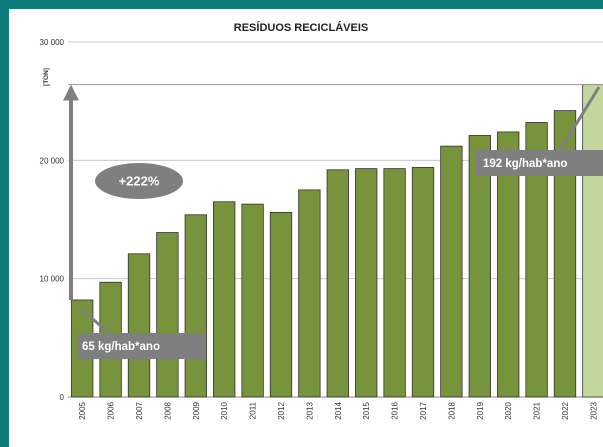  Describe the element at coordinates (139, 325) in the screenshot. I see `bar-2007` at that location.